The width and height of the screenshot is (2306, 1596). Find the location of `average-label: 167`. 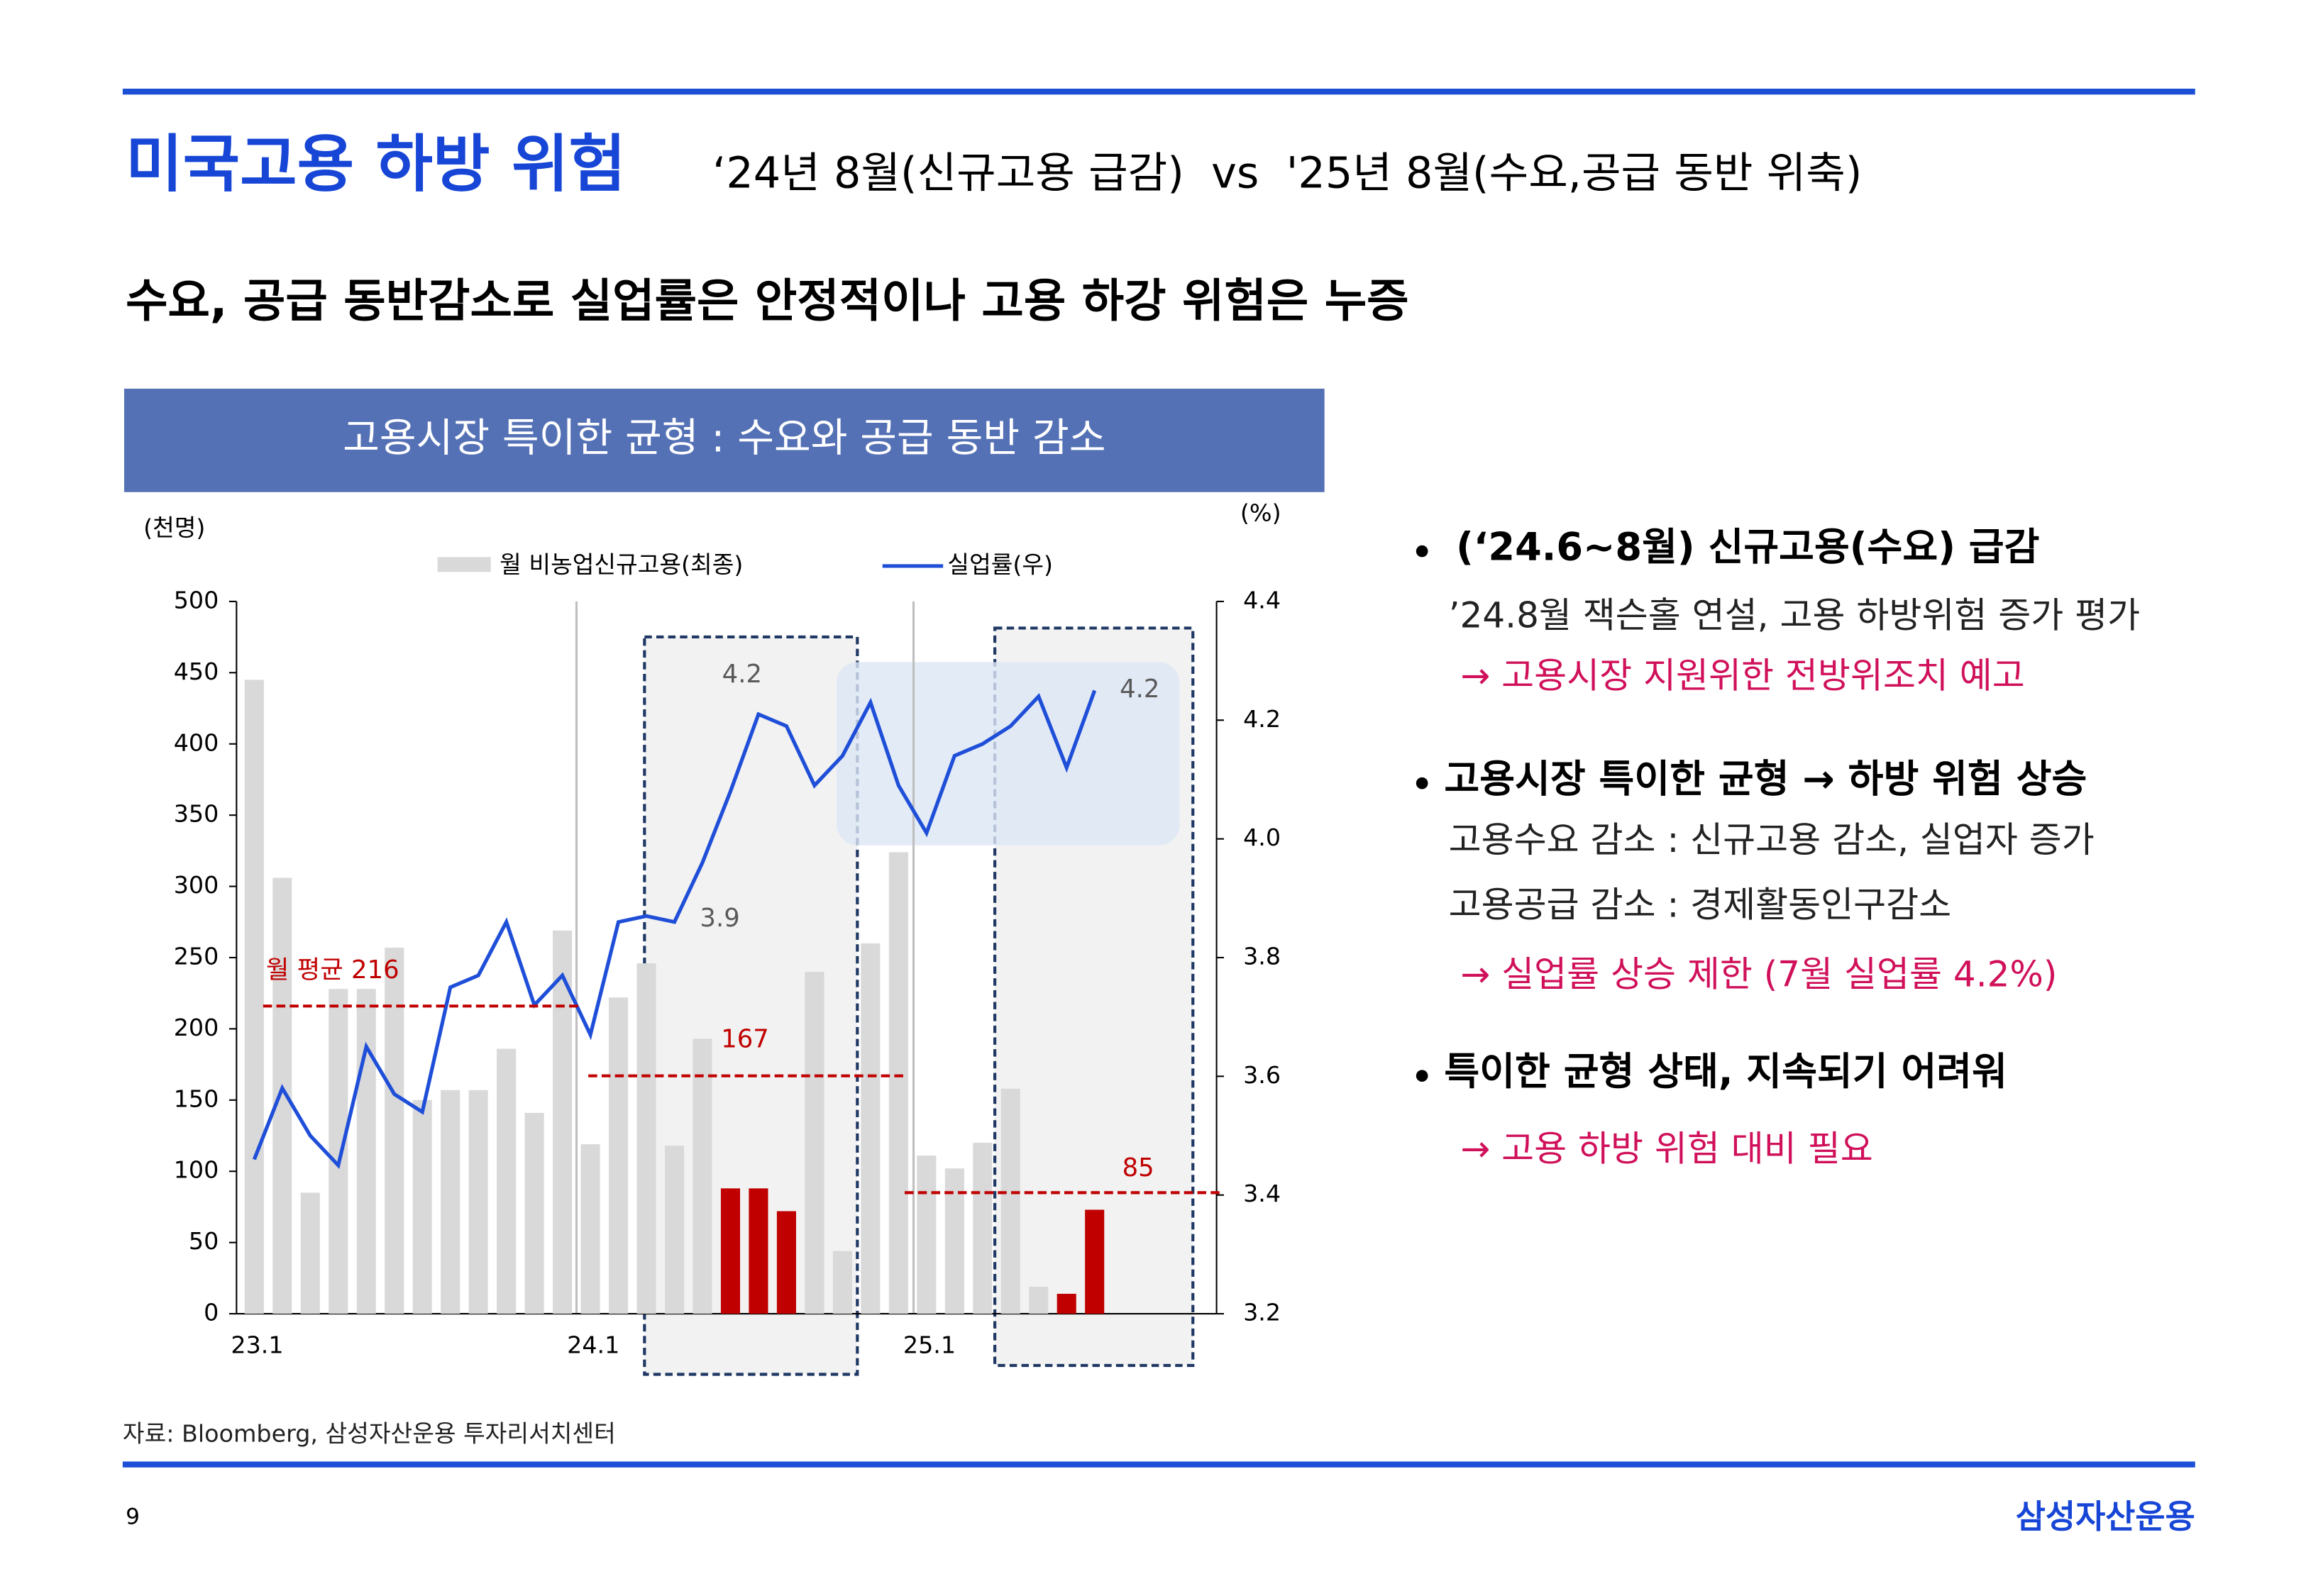

average-label: 167 is located at coordinates (745, 1039).